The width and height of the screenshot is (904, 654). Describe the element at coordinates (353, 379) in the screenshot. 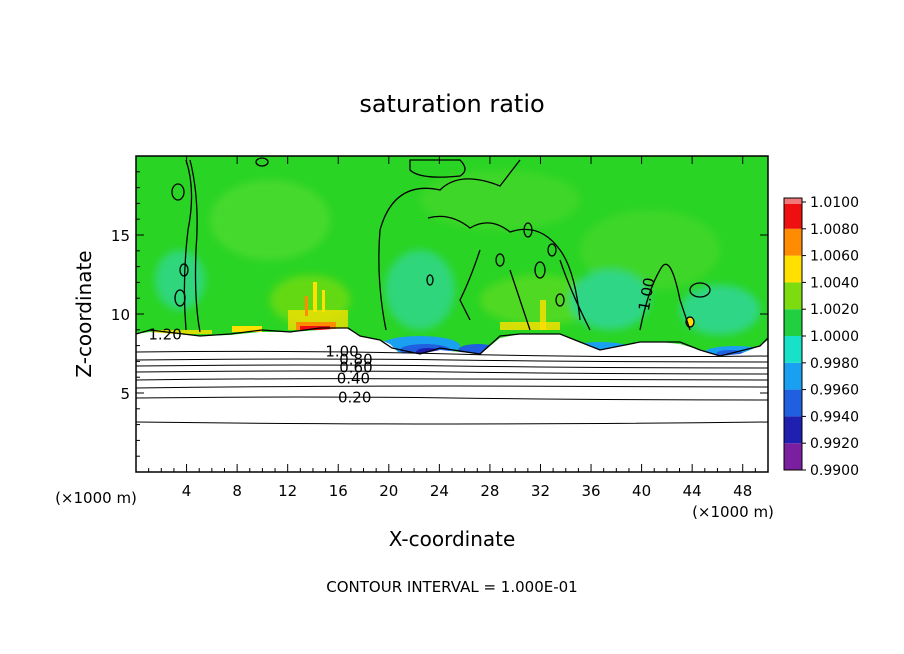

I see `contour-label: 0.40` at that location.